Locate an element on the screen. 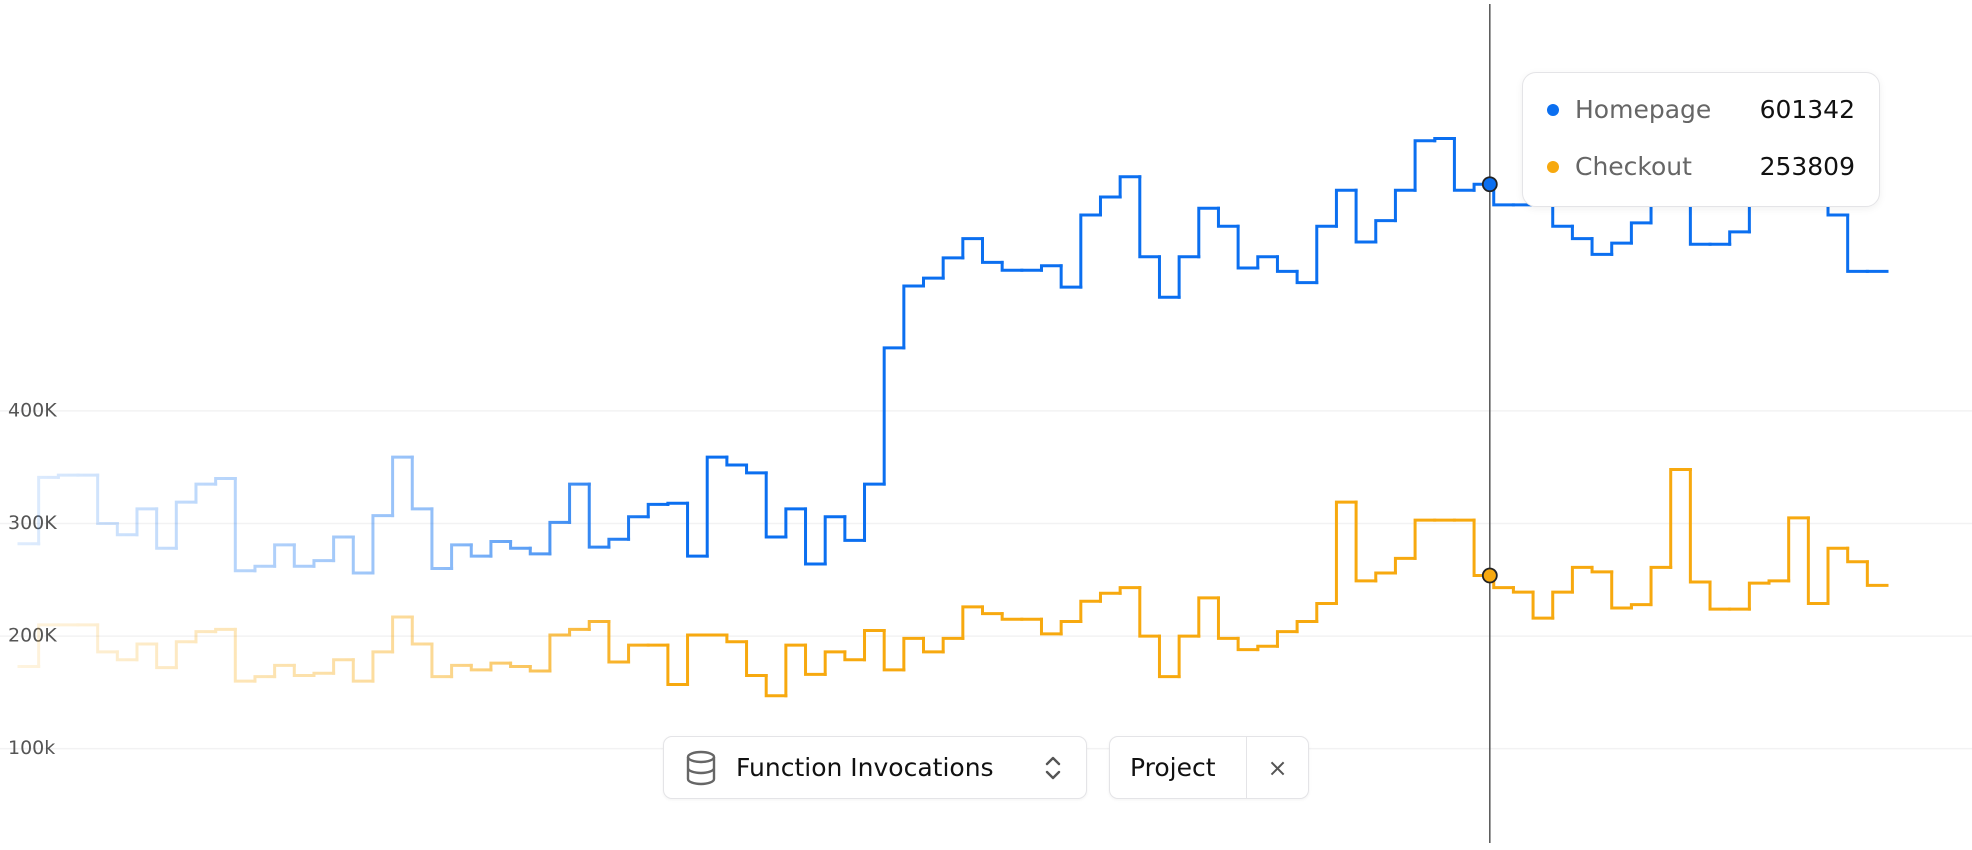  metric-label: Function Invocations is located at coordinates (865, 767).